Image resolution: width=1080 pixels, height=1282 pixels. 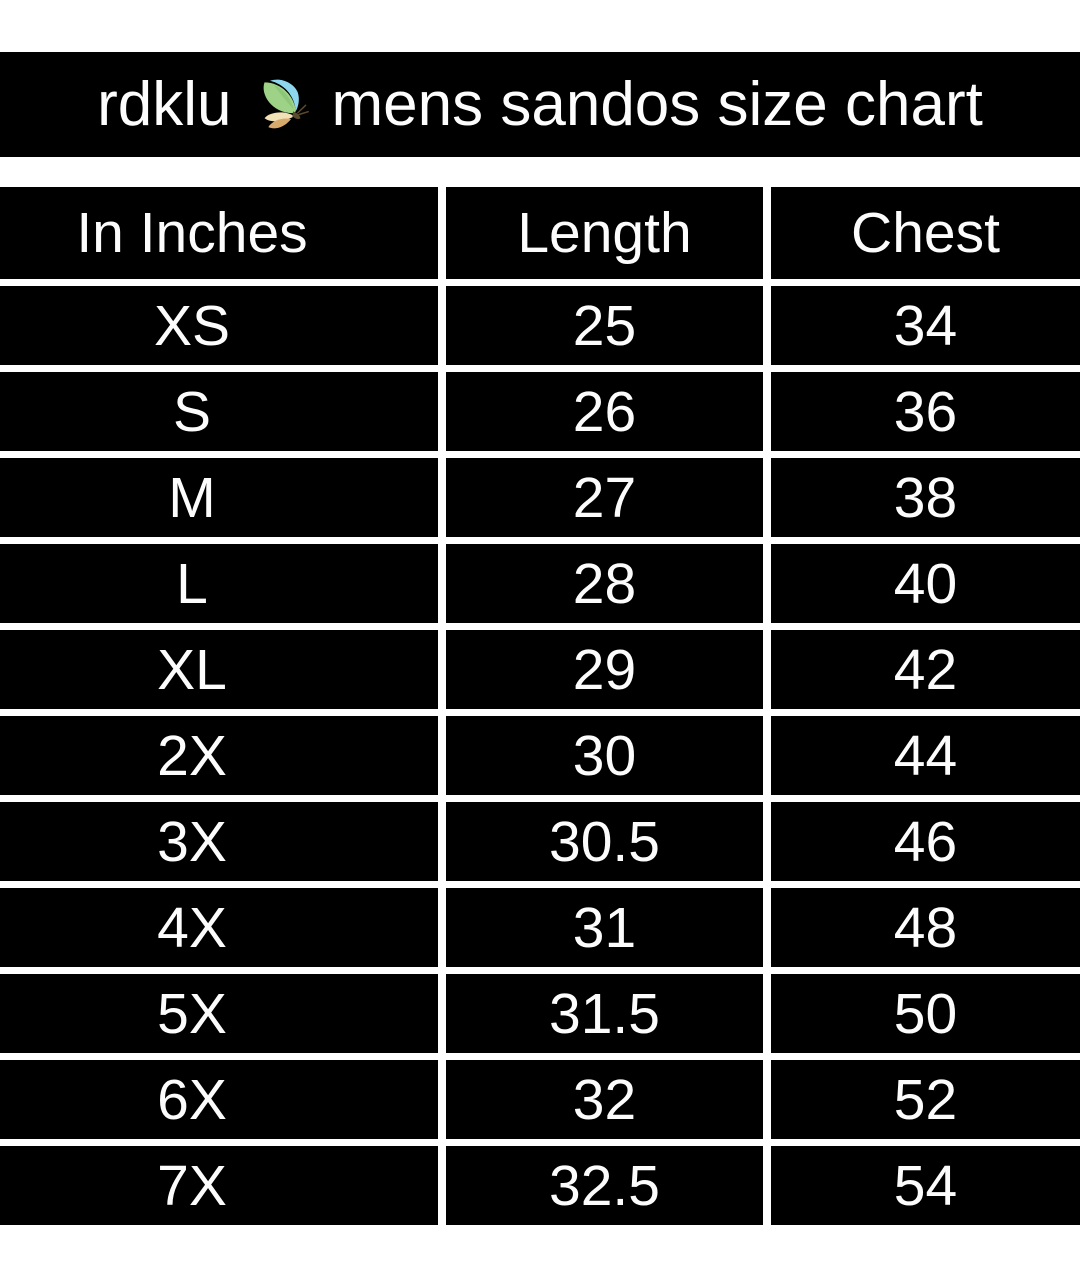 What do you see at coordinates (219, 1099) in the screenshot?
I see `cell-size-label: 6X` at bounding box center [219, 1099].